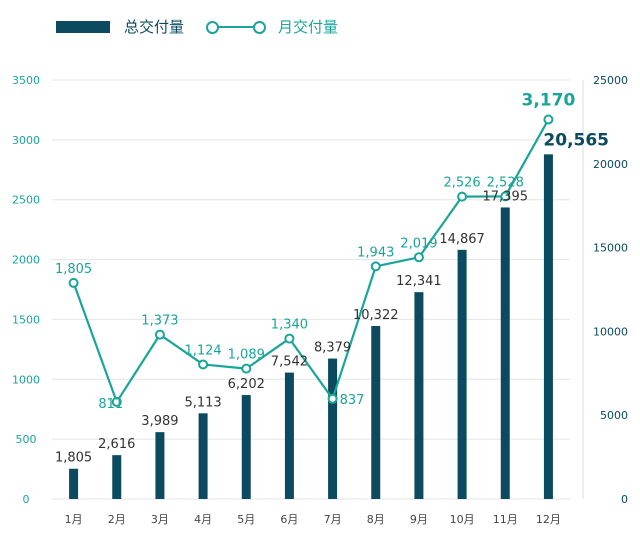 The height and width of the screenshot is (541, 640). What do you see at coordinates (289, 519) in the screenshot?
I see `x-axis-tick: 6月` at bounding box center [289, 519].